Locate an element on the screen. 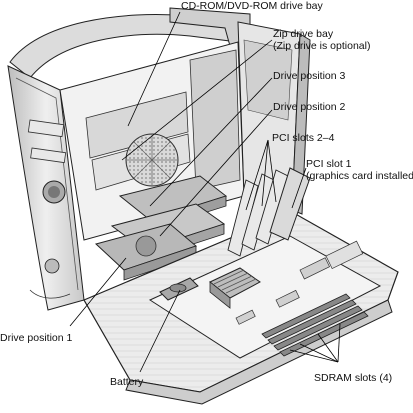 The image size is (413, 413). label-battery: Battery is located at coordinates (127, 382).